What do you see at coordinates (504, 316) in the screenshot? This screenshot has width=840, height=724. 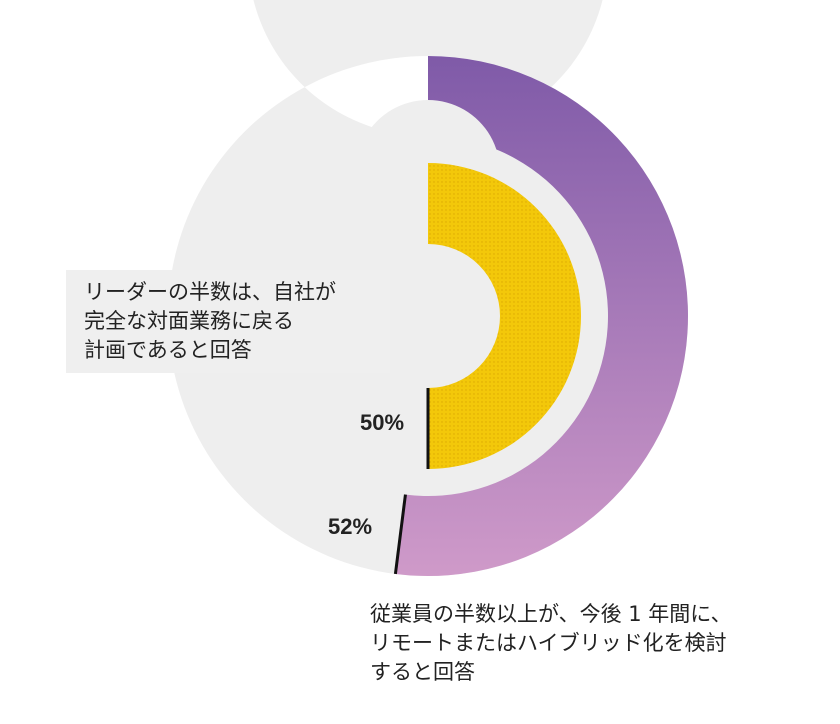 I see `inner-ring-segment-leaders` at bounding box center [504, 316].